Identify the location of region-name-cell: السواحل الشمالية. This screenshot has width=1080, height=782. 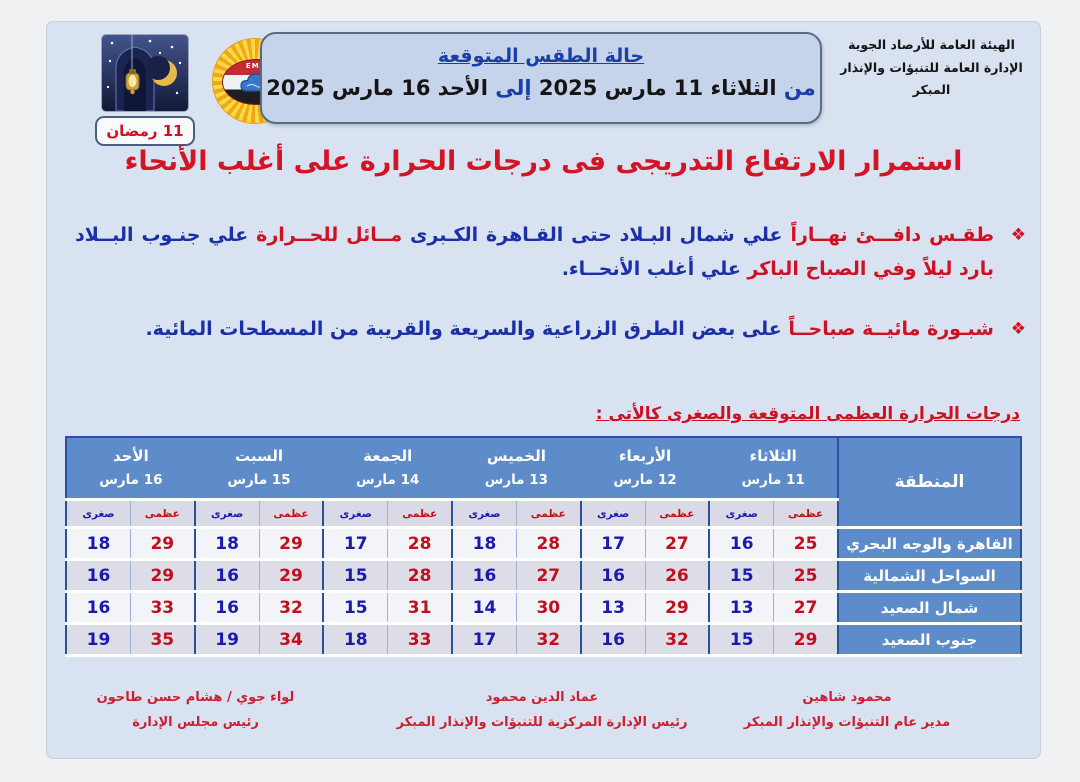
(929, 576).